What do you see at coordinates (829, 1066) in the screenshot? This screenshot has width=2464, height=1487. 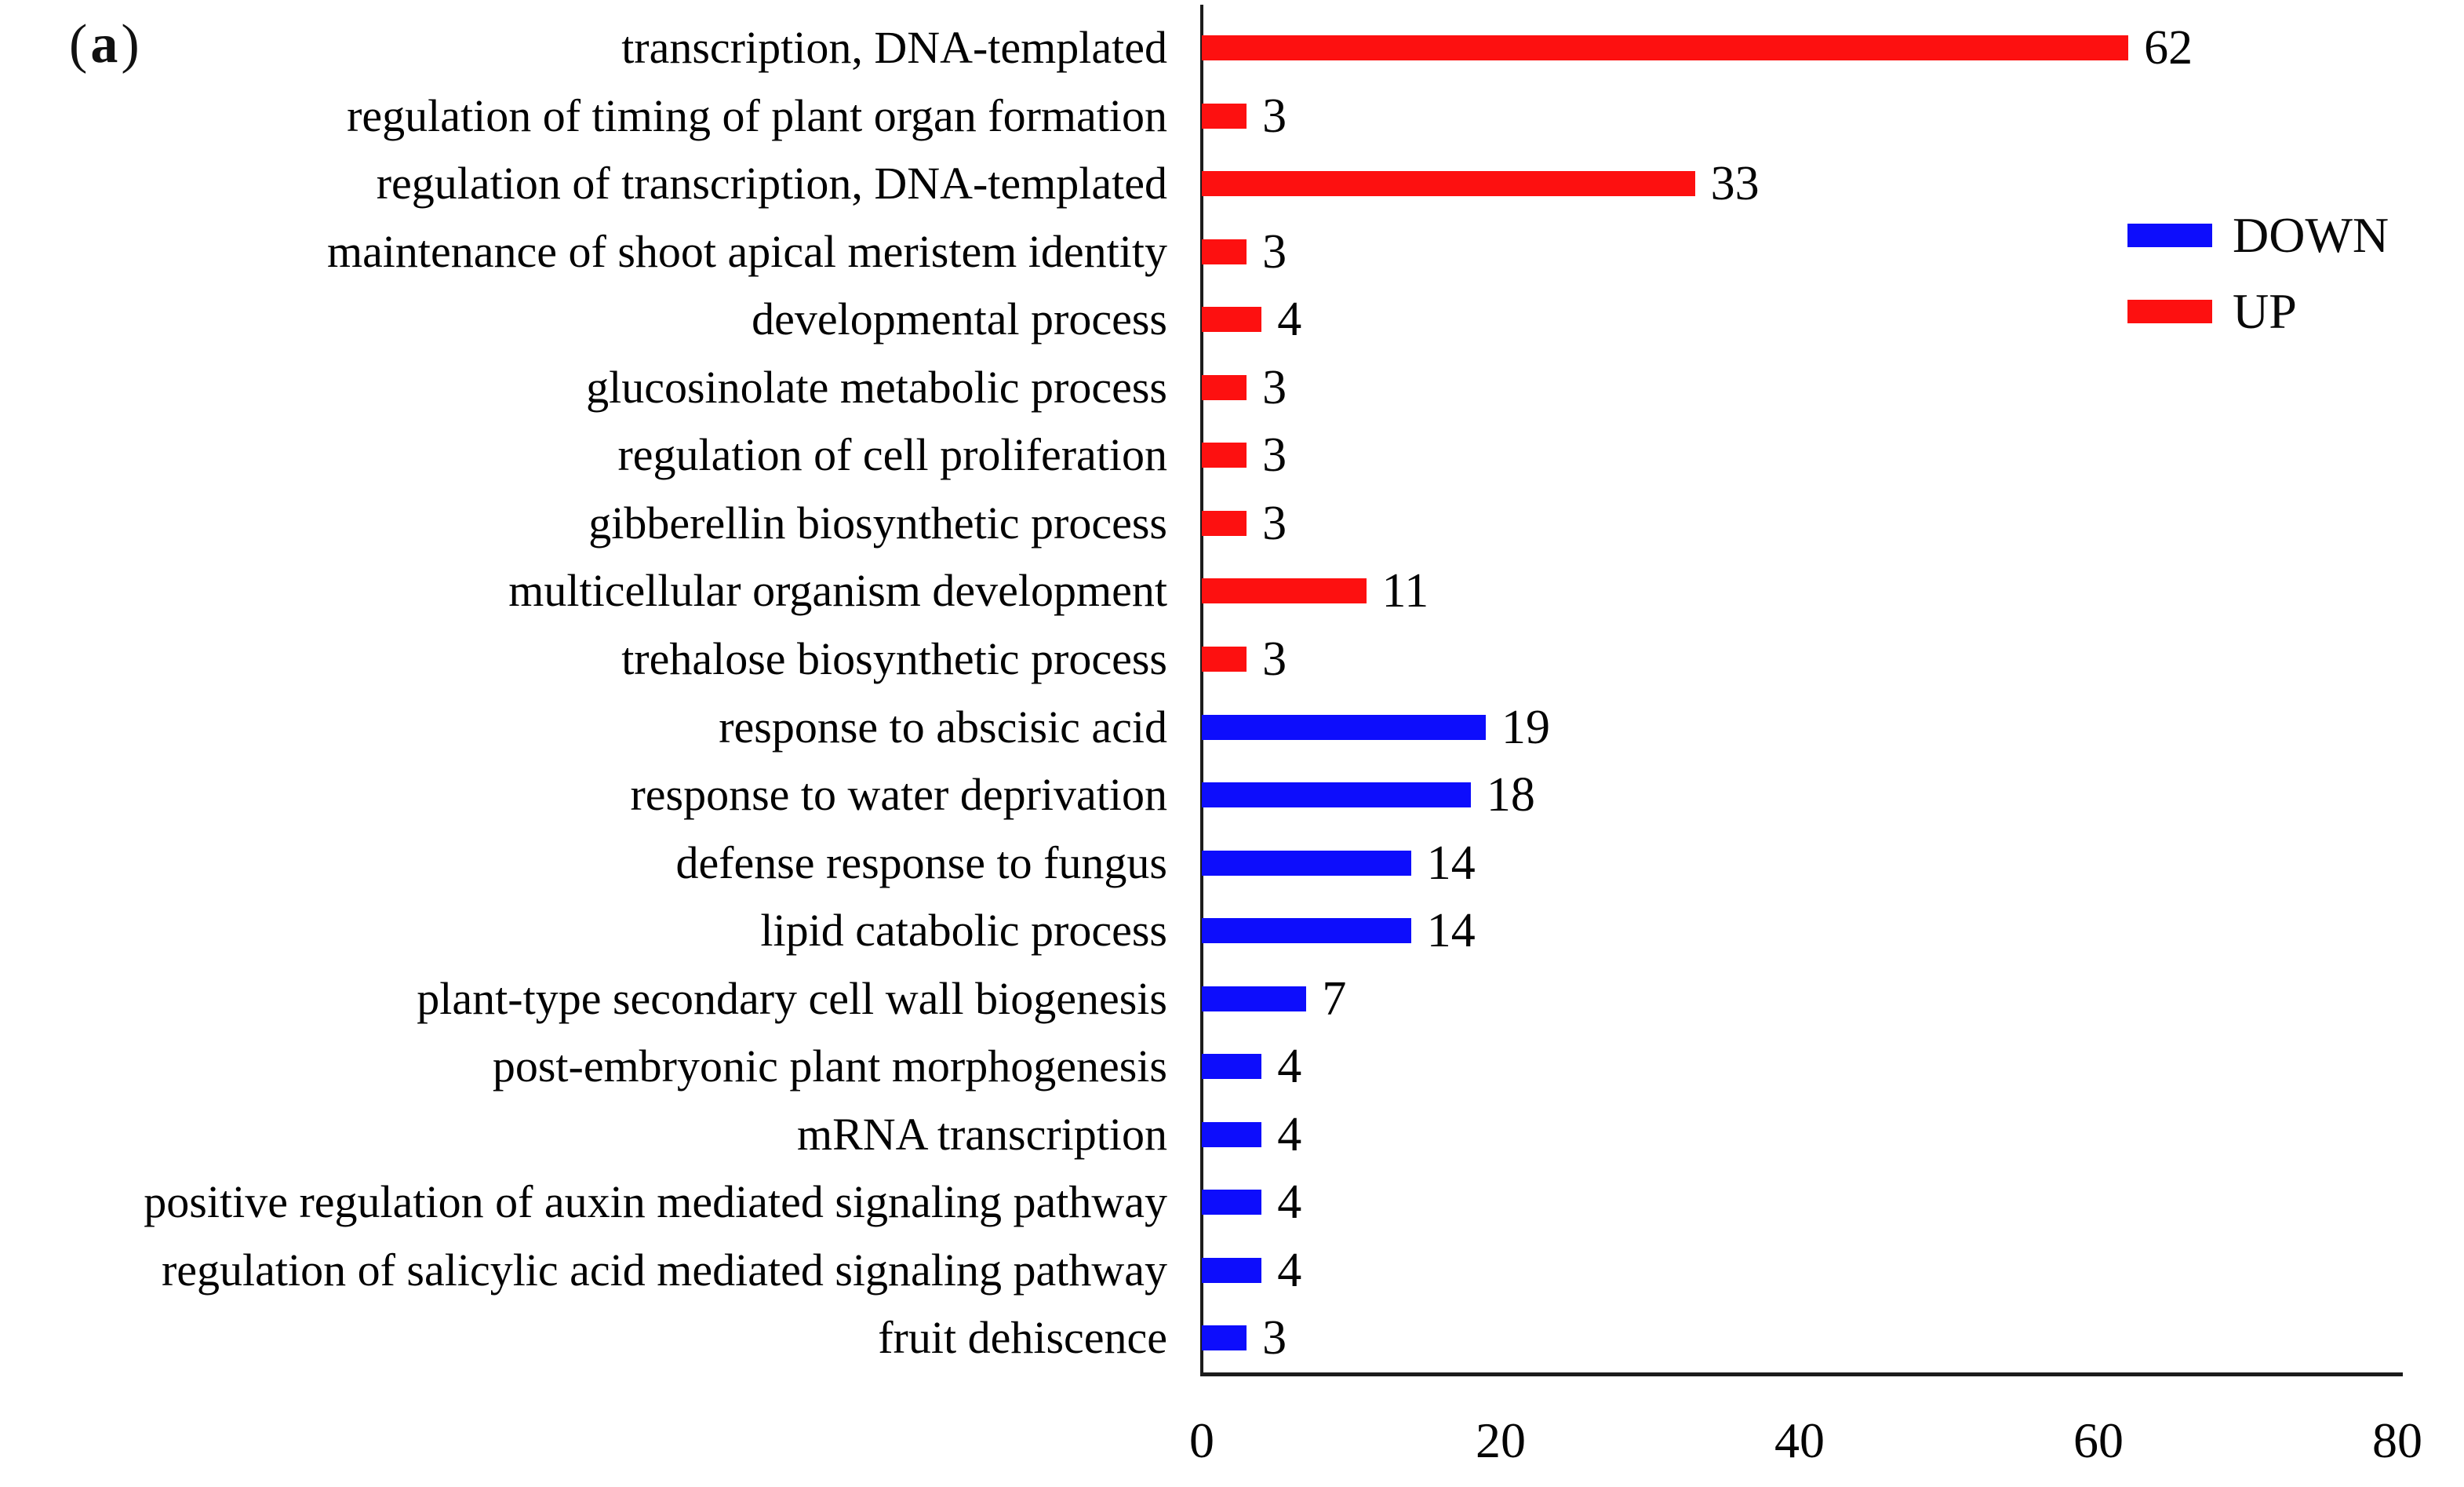 I see `category-label: post-embryonic plant morphogenesis` at bounding box center [829, 1066].